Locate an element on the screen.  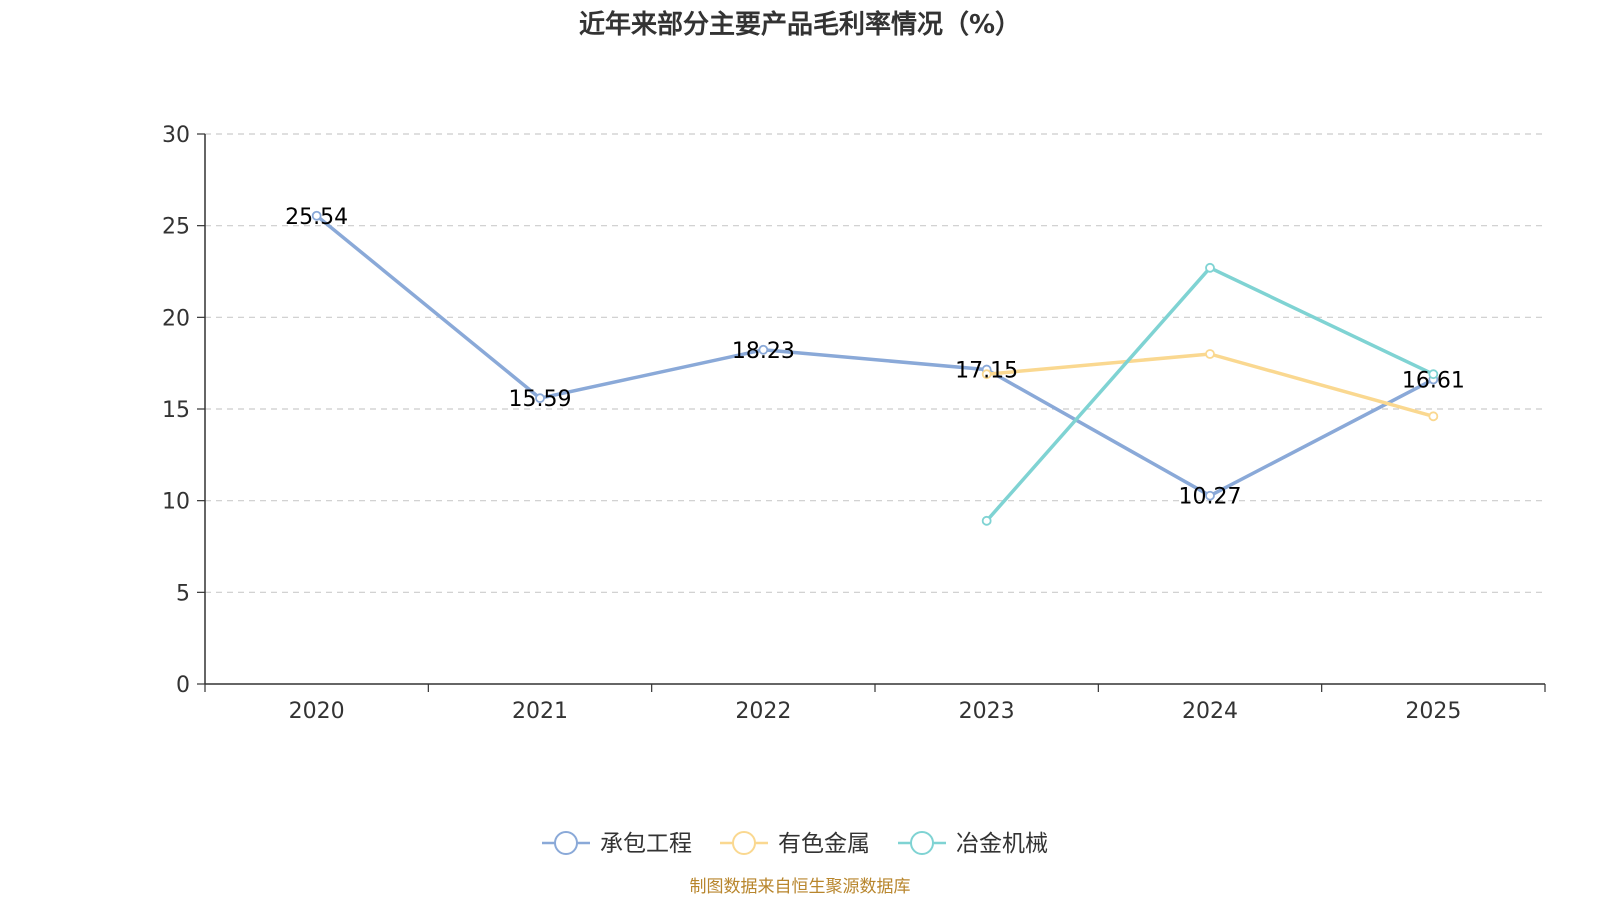
y-tick-label: 15 is located at coordinates (176, 410).